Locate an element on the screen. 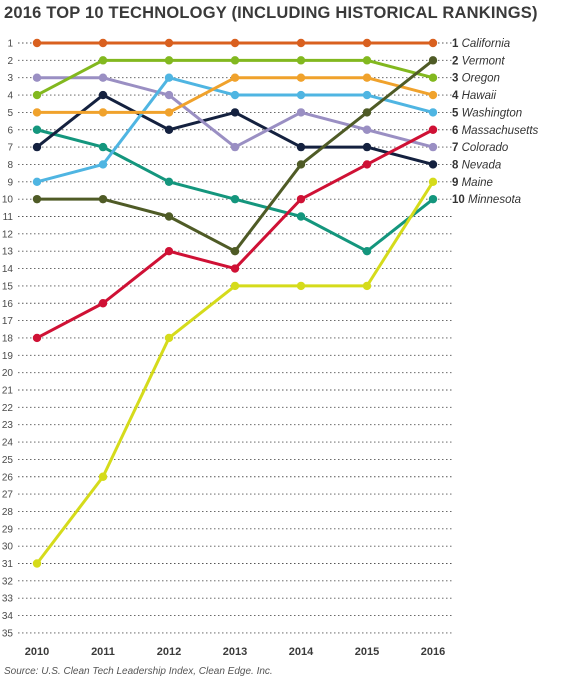 This screenshot has width=585, height=683. y-tick-label: 15 is located at coordinates (8, 286).